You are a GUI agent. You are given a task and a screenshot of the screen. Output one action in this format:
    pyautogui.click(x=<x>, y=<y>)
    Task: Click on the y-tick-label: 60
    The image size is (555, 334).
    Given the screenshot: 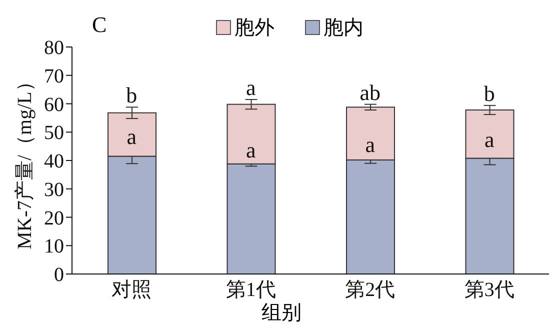 What is the action you would take?
    pyautogui.click(x=54, y=105)
    